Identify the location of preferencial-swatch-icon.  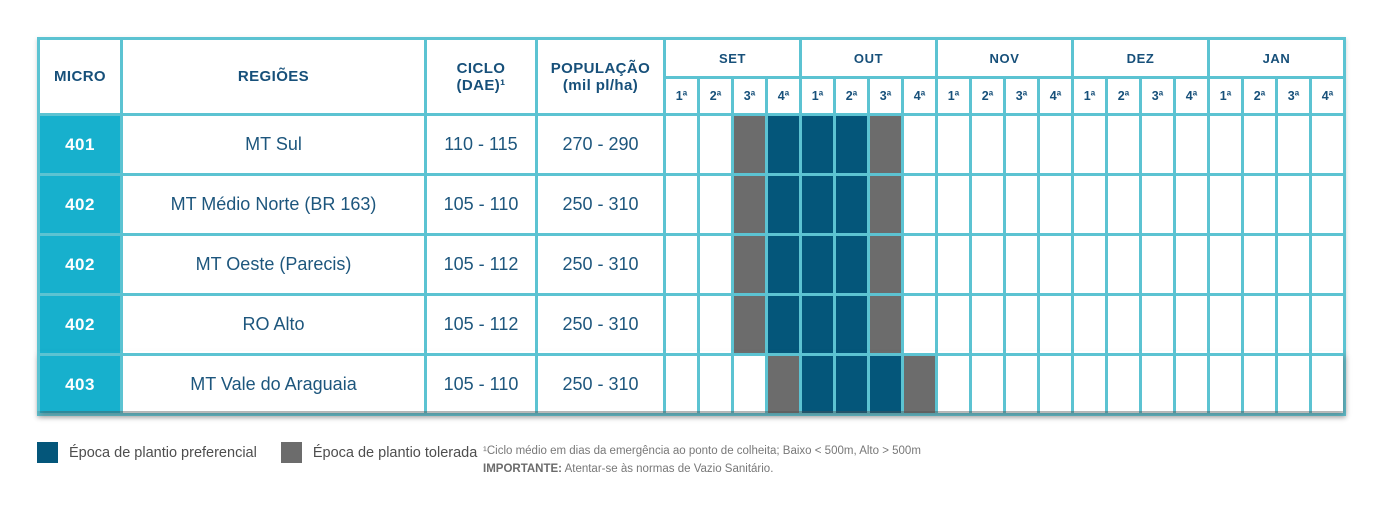
(47, 452).